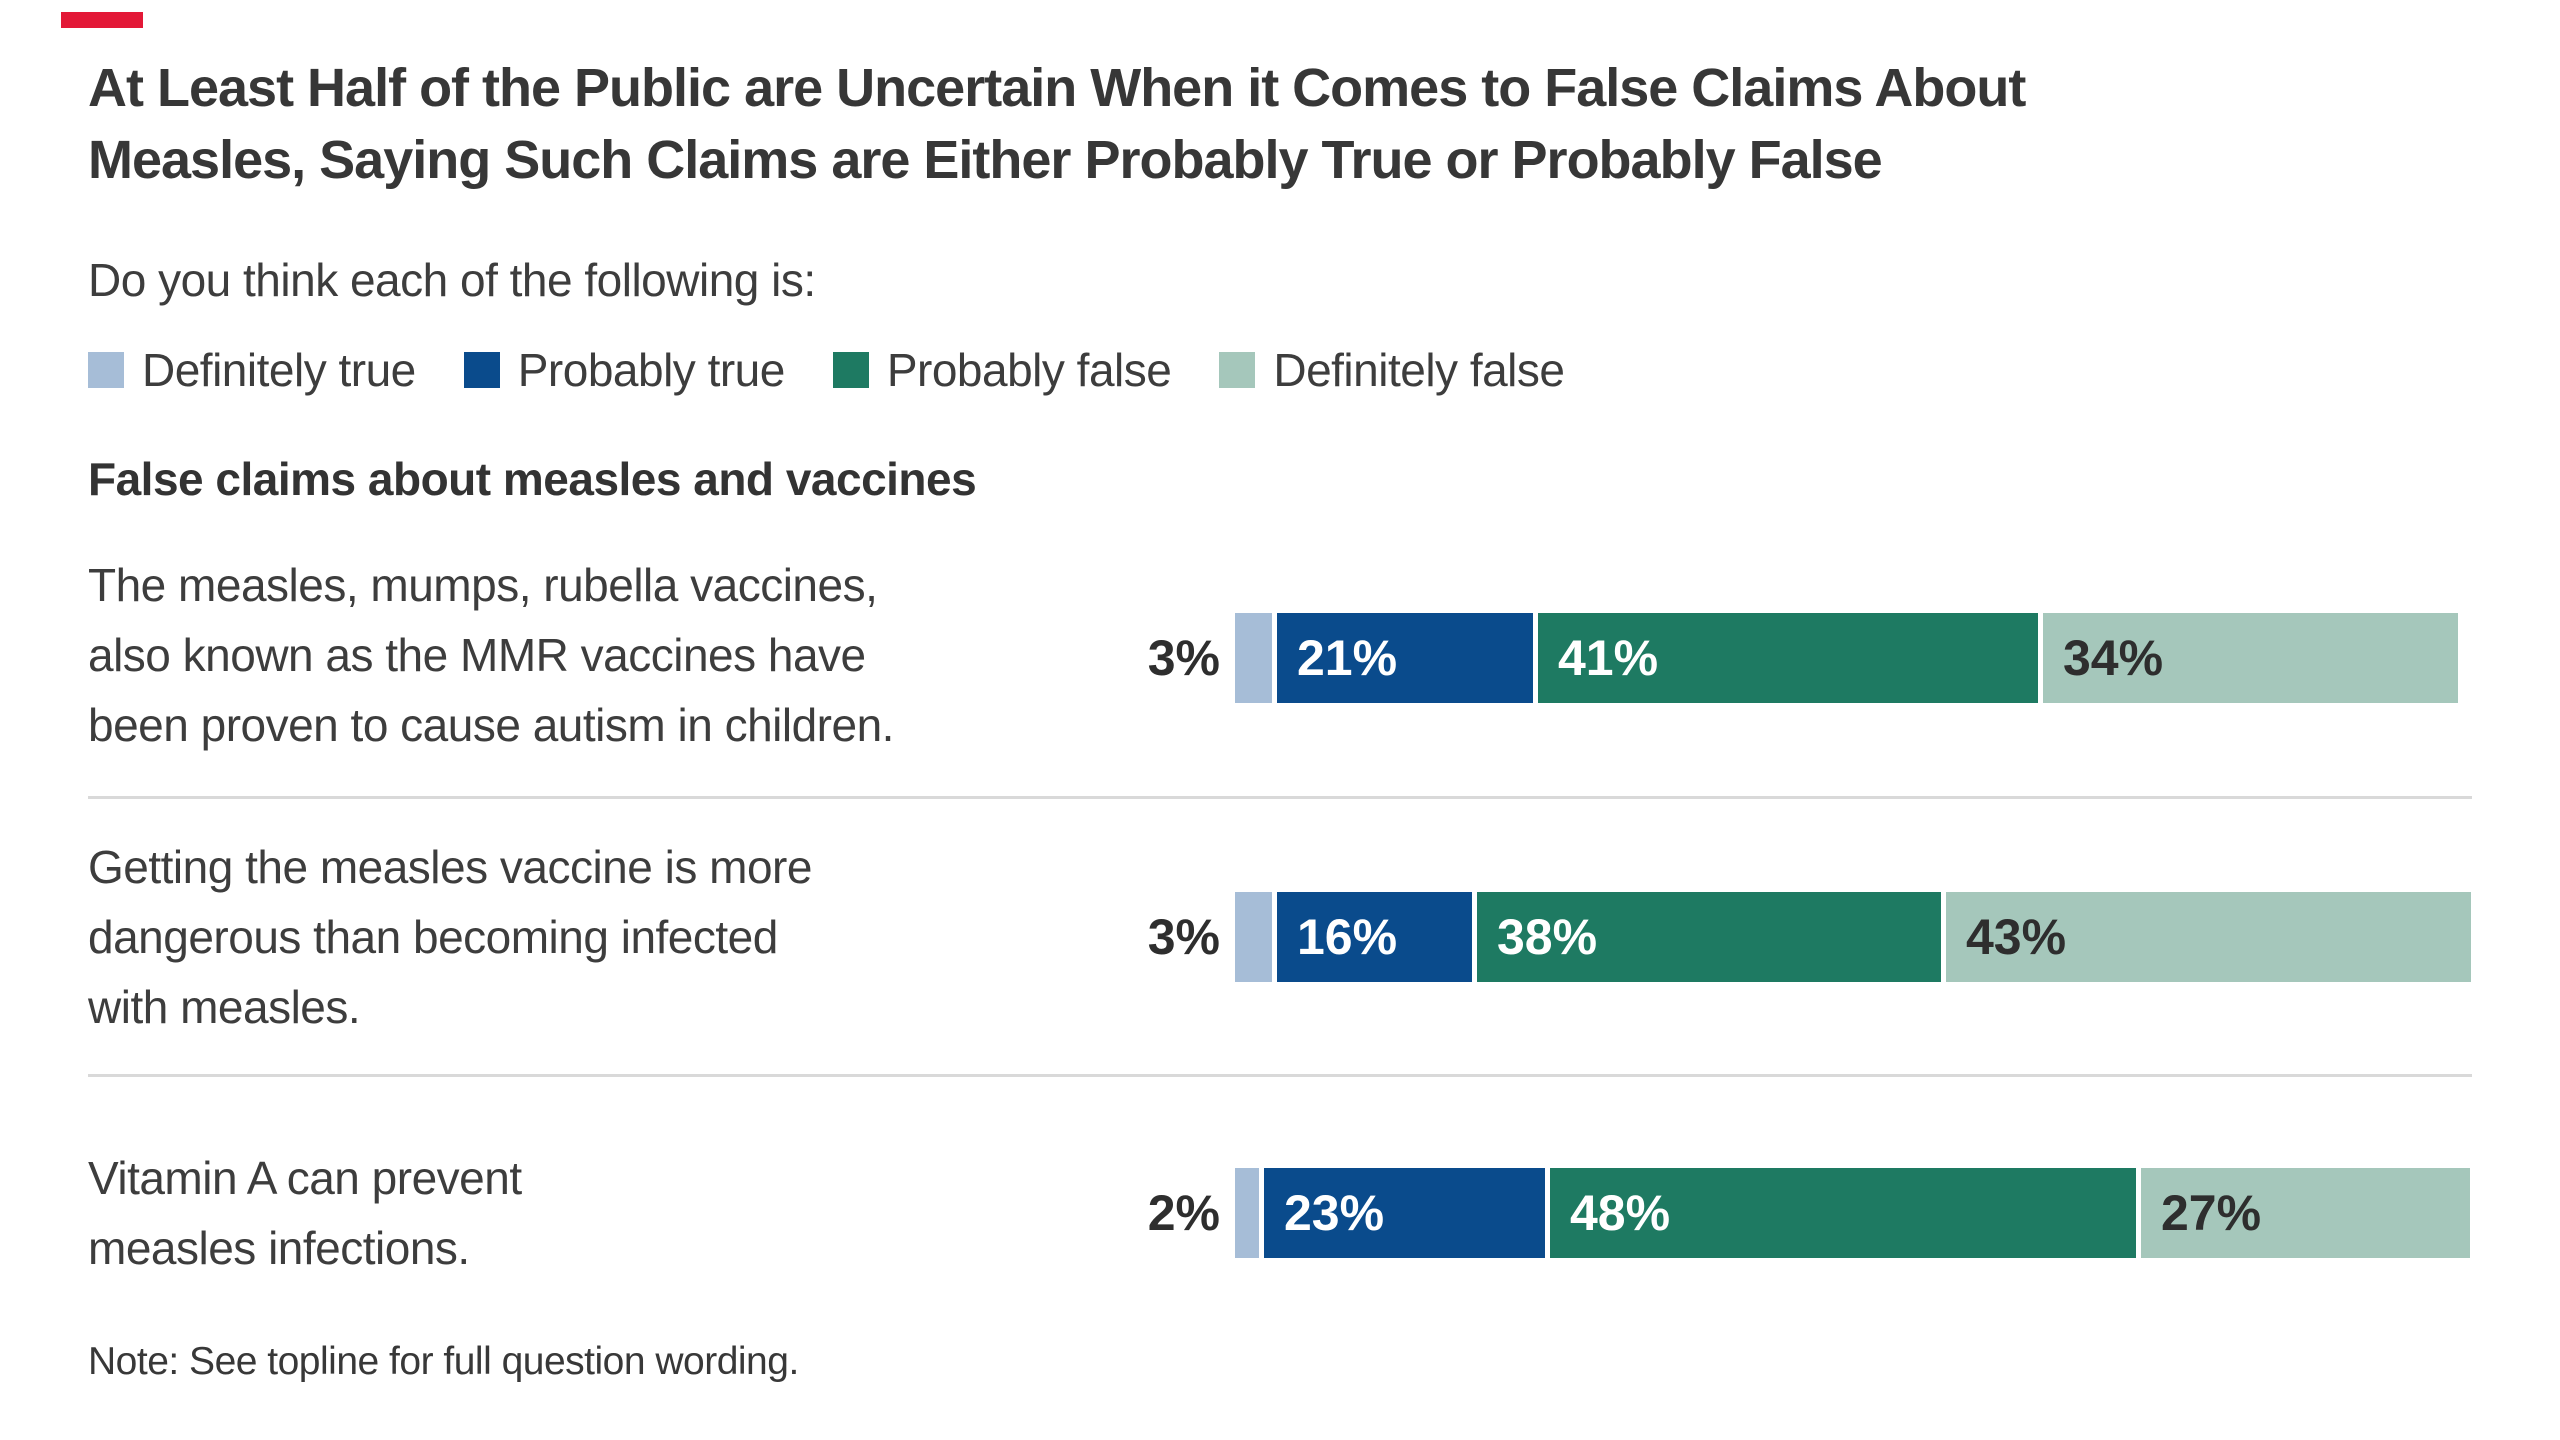 Image resolution: width=2560 pixels, height=1440 pixels. I want to click on legend-label: Probably true, so click(651, 370).